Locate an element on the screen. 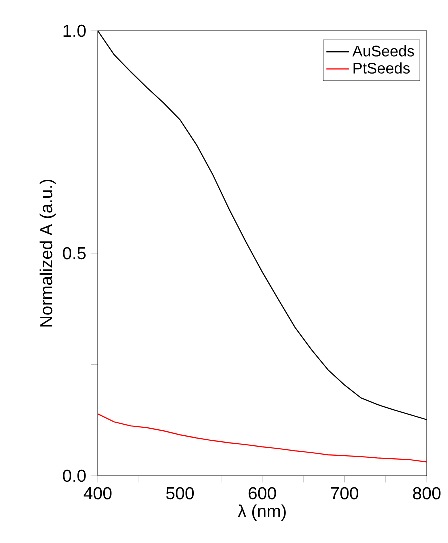 The height and width of the screenshot is (543, 448). x-tick-label: 700 is located at coordinates (345, 493).